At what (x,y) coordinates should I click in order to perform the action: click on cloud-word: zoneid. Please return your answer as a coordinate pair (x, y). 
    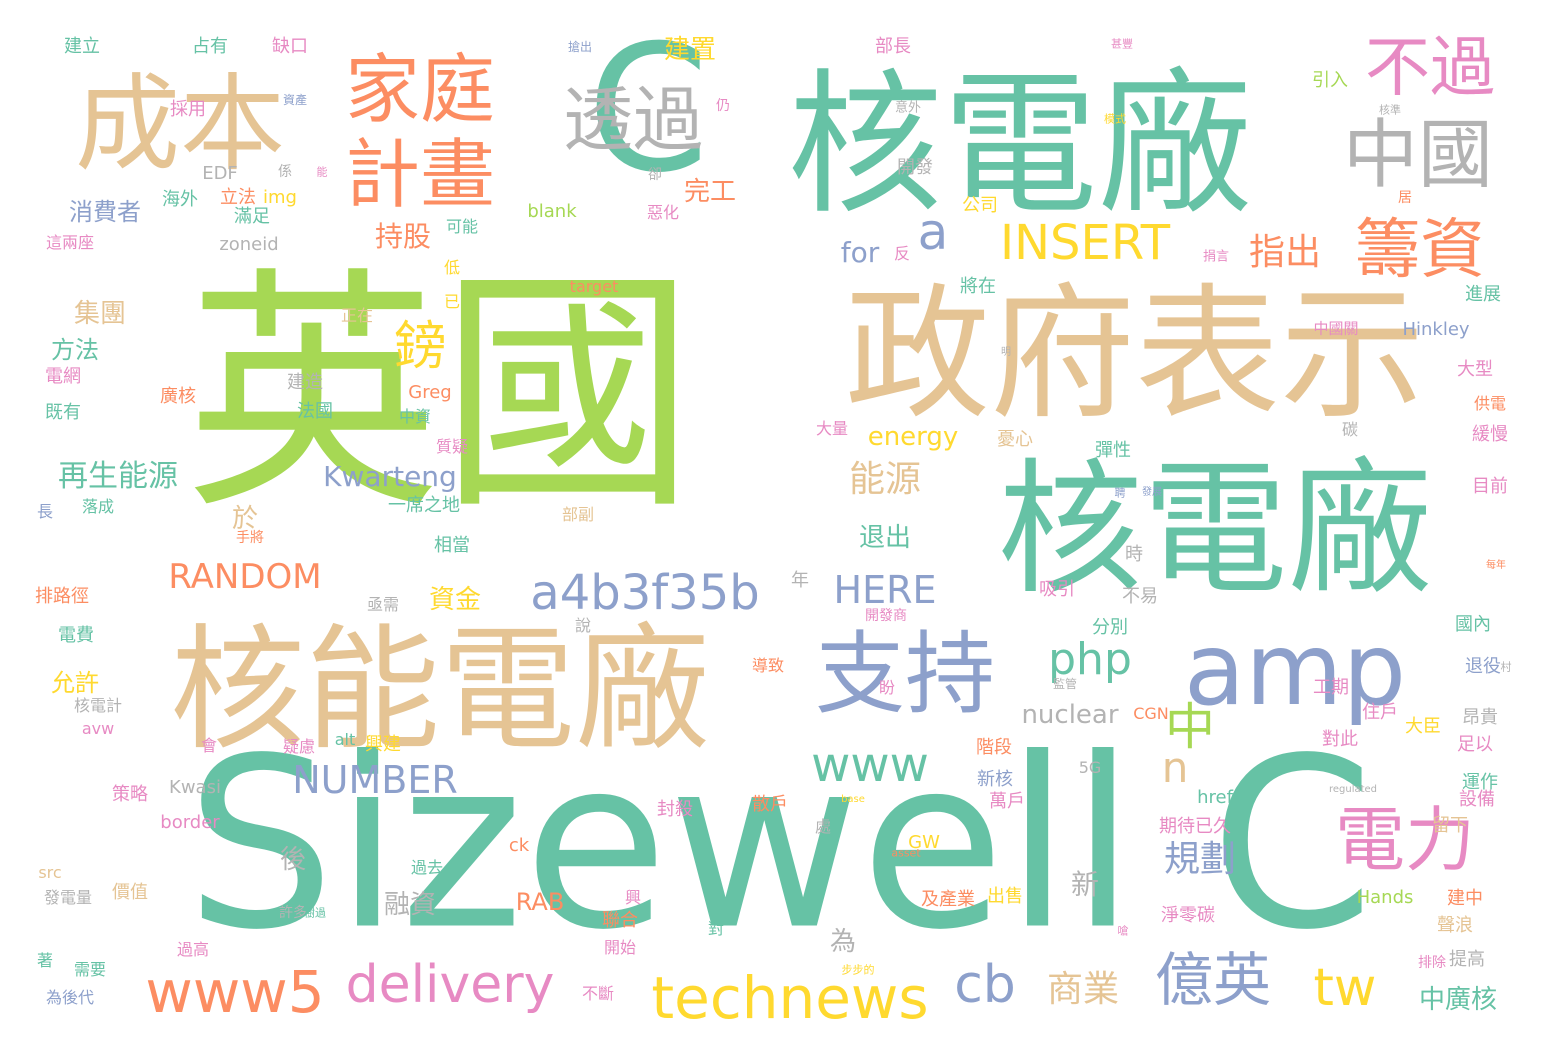
    Looking at the image, I should click on (249, 244).